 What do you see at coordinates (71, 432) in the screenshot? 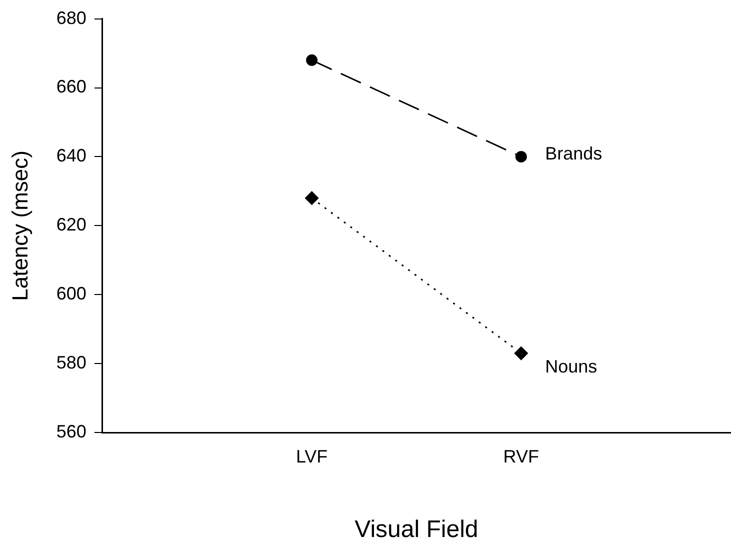
I see `y-tick-label: 560` at bounding box center [71, 432].